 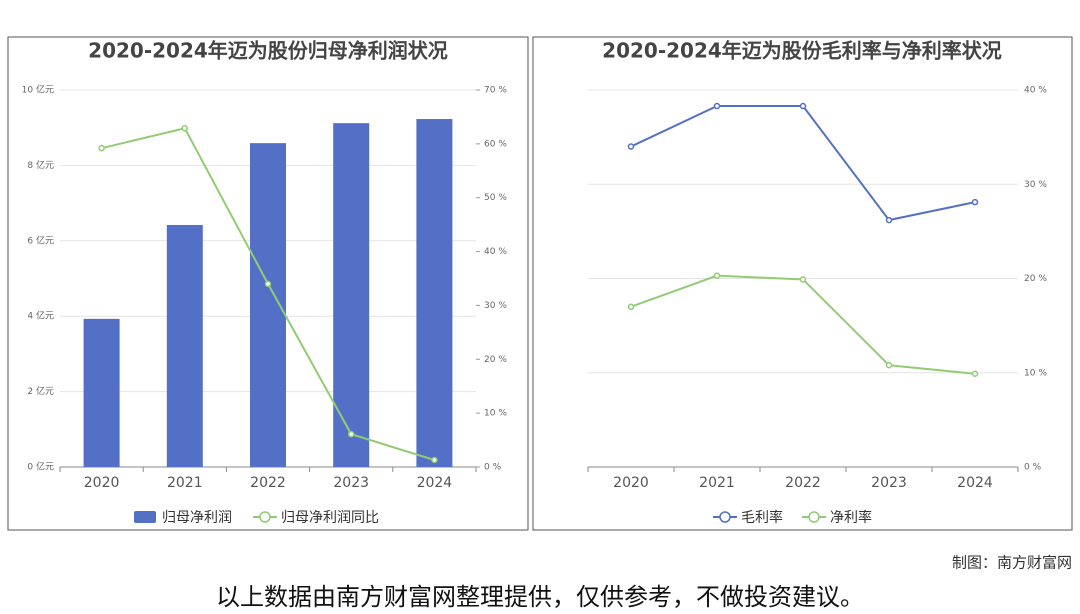 I want to click on y-tick-label: 20 %, so click(x=1035, y=279).